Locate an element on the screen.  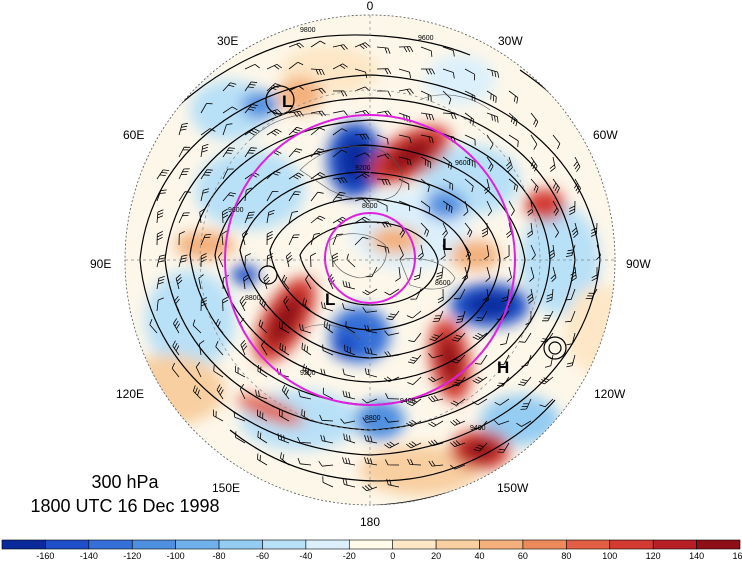
colorbar-boxes is located at coordinates (371, 544).